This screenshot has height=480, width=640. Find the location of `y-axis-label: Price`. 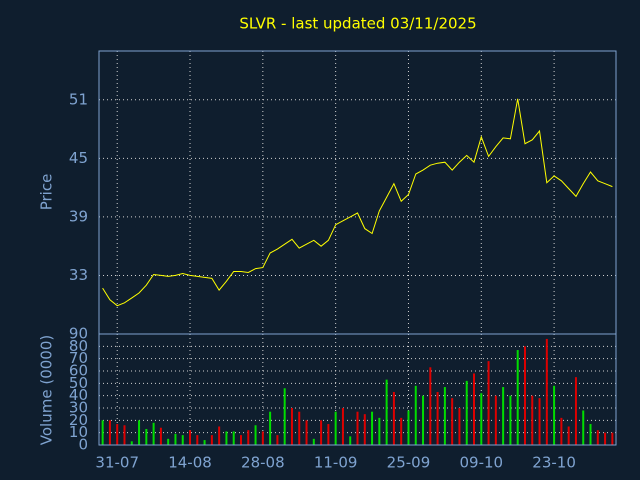

y-axis-label: Price is located at coordinates (47, 192).